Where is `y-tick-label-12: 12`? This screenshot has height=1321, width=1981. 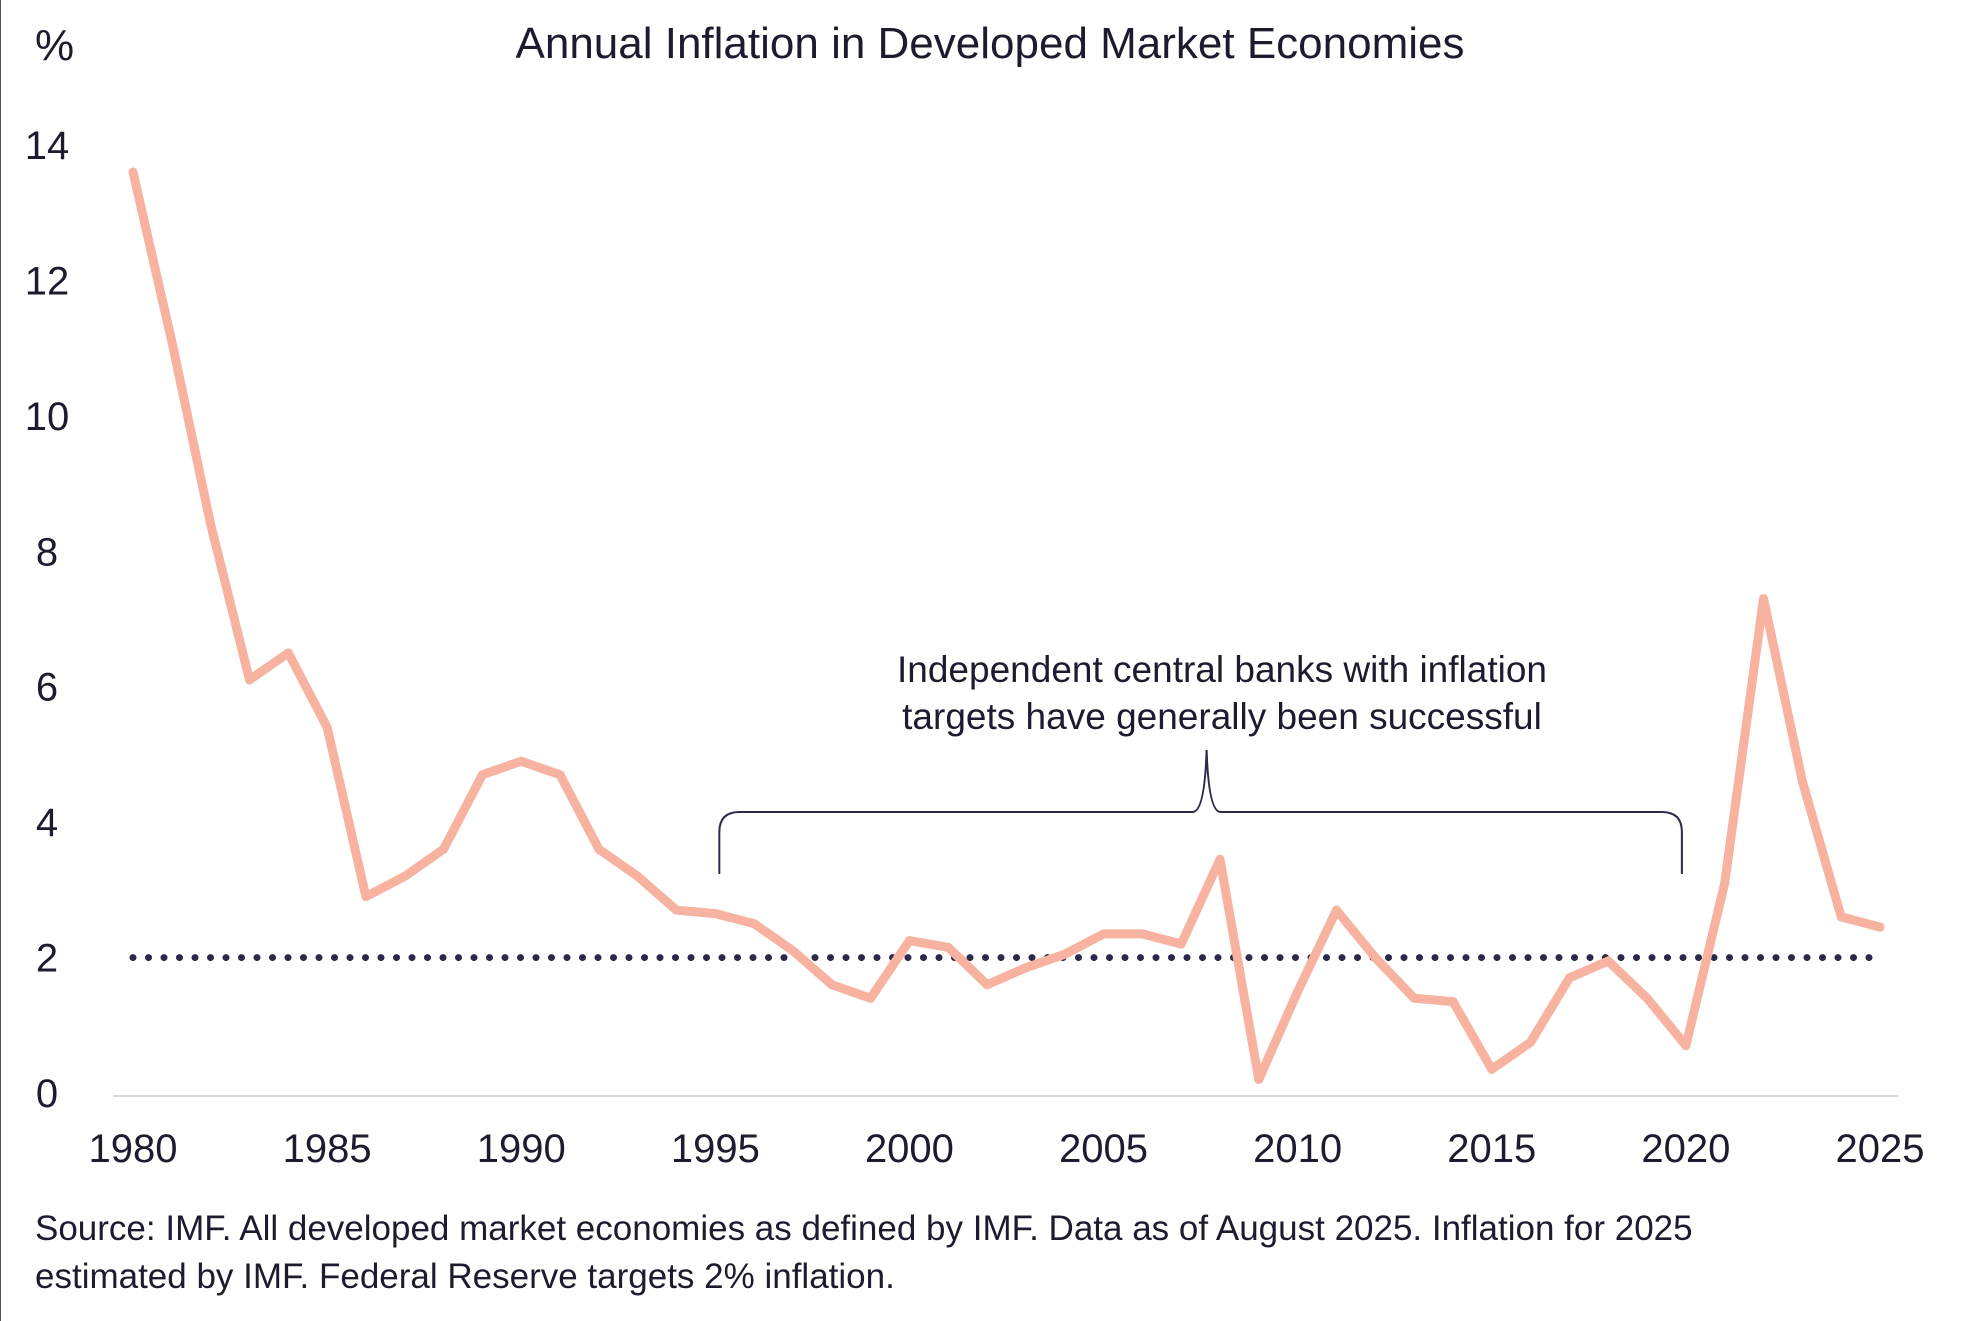
y-tick-label-12: 12 is located at coordinates (47, 281).